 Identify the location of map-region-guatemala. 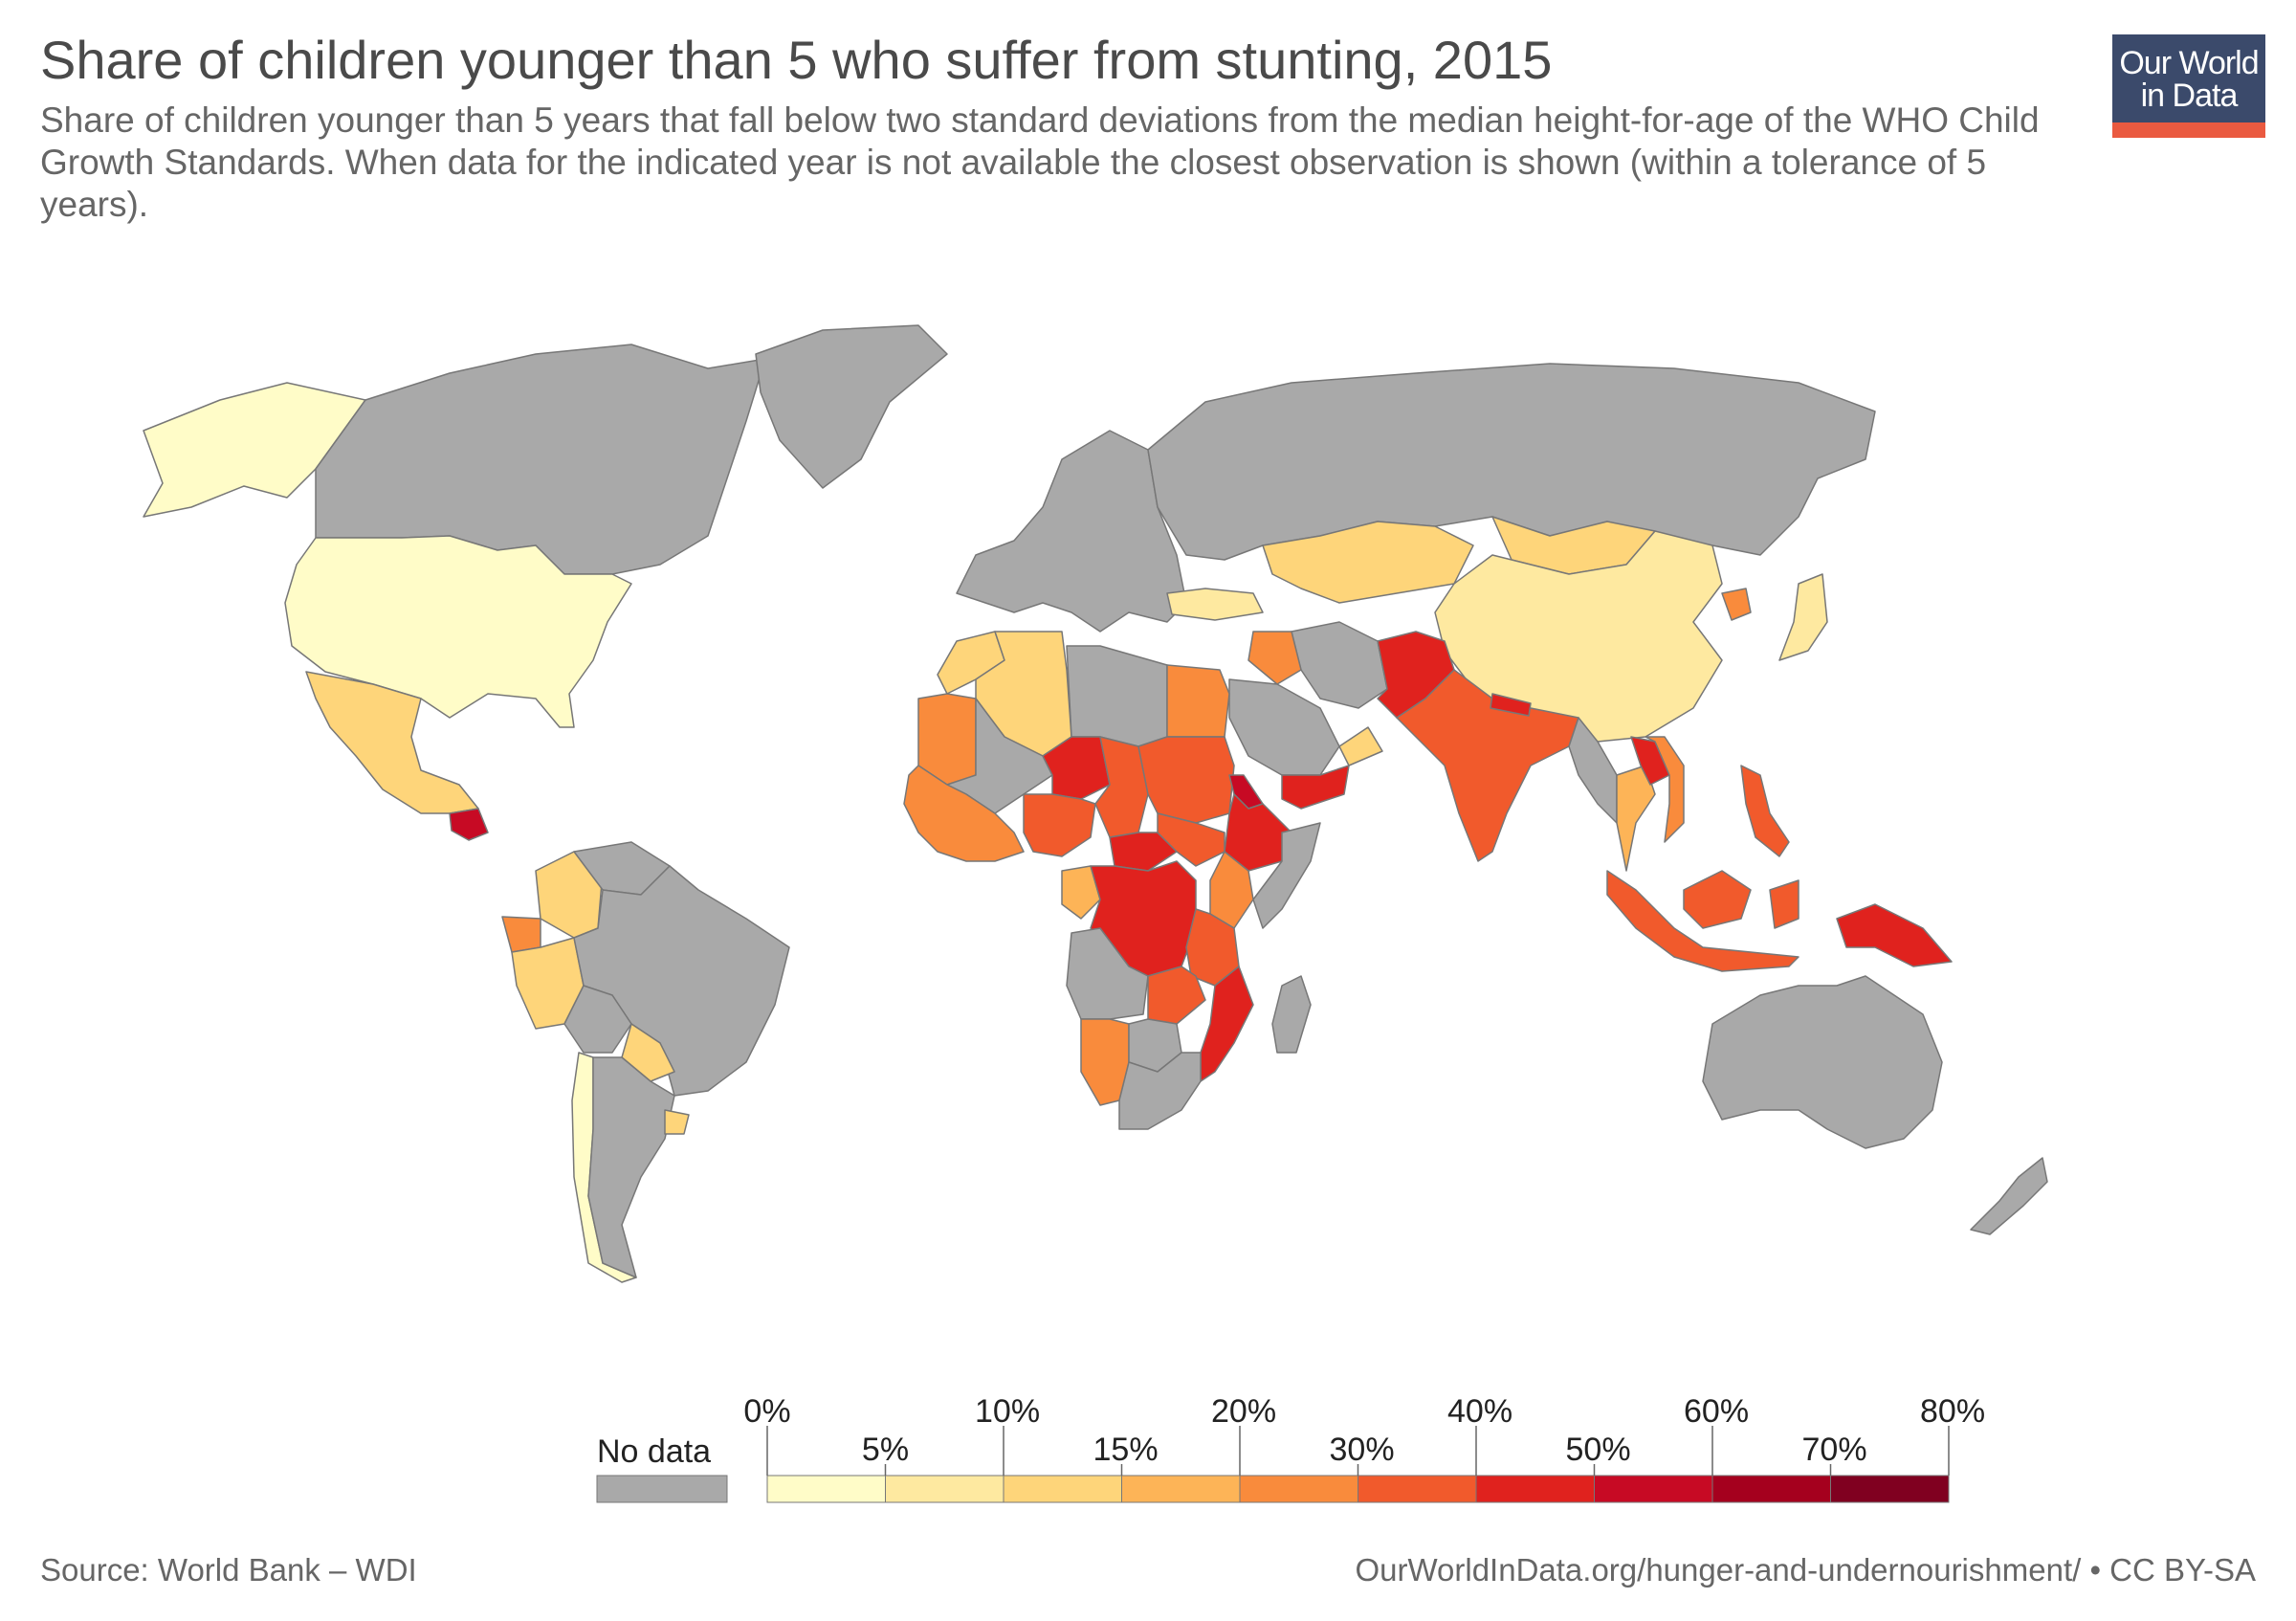
(469, 824).